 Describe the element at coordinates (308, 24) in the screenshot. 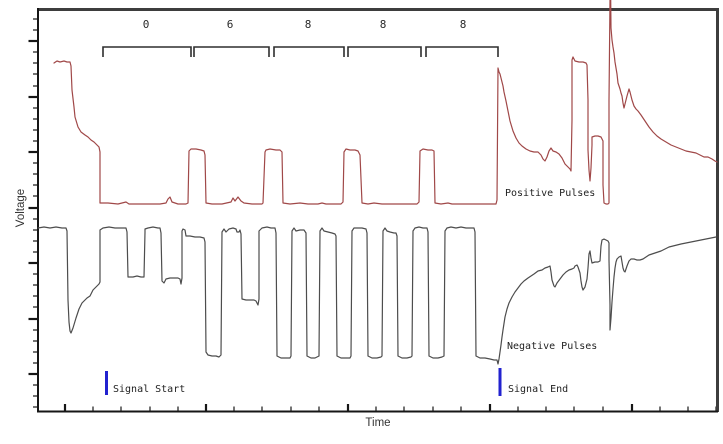

I see `pulse-count-label-3: 8` at that location.